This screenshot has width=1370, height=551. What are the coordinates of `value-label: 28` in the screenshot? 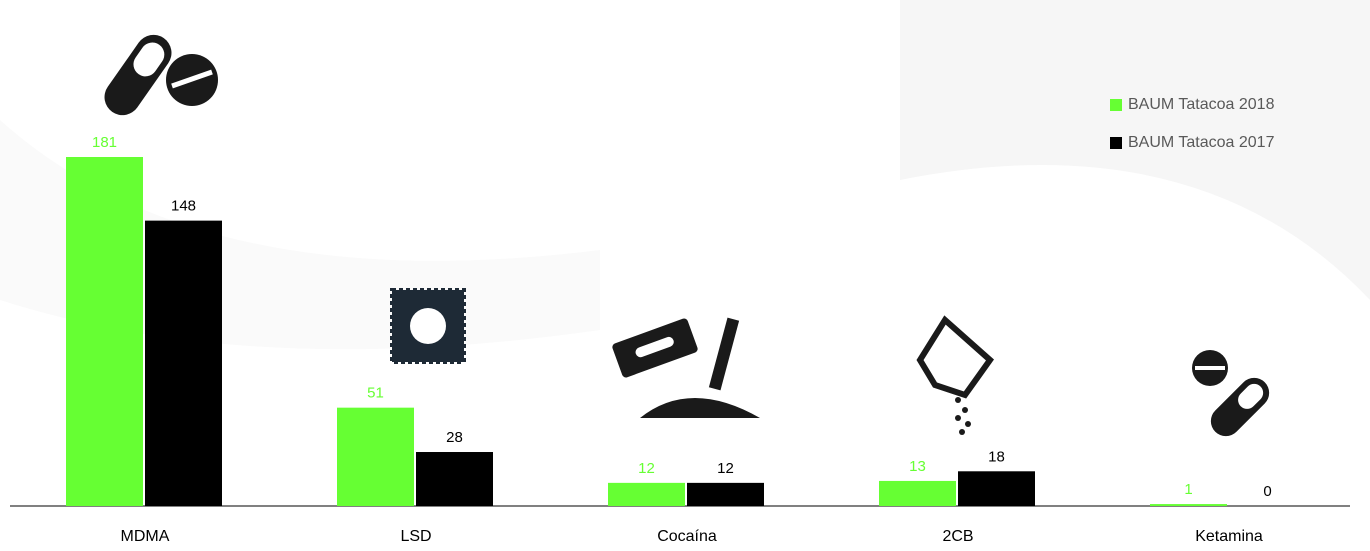 It's located at (454, 437).